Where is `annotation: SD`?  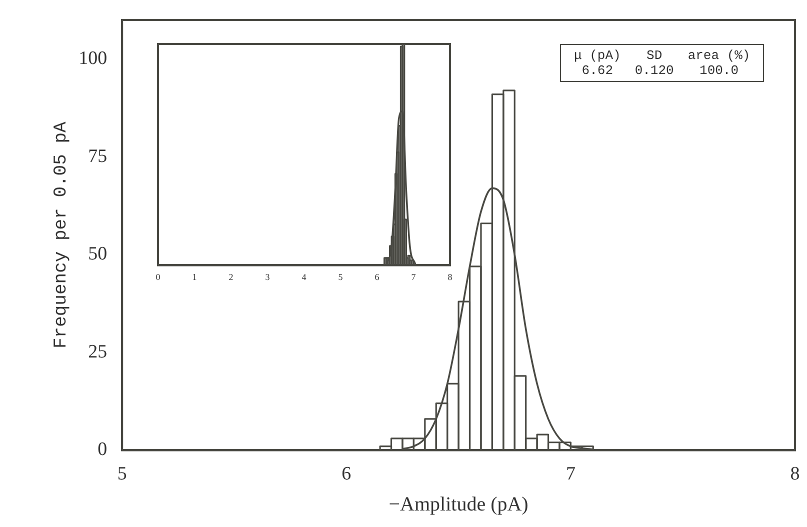 annotation: SD is located at coordinates (655, 55).